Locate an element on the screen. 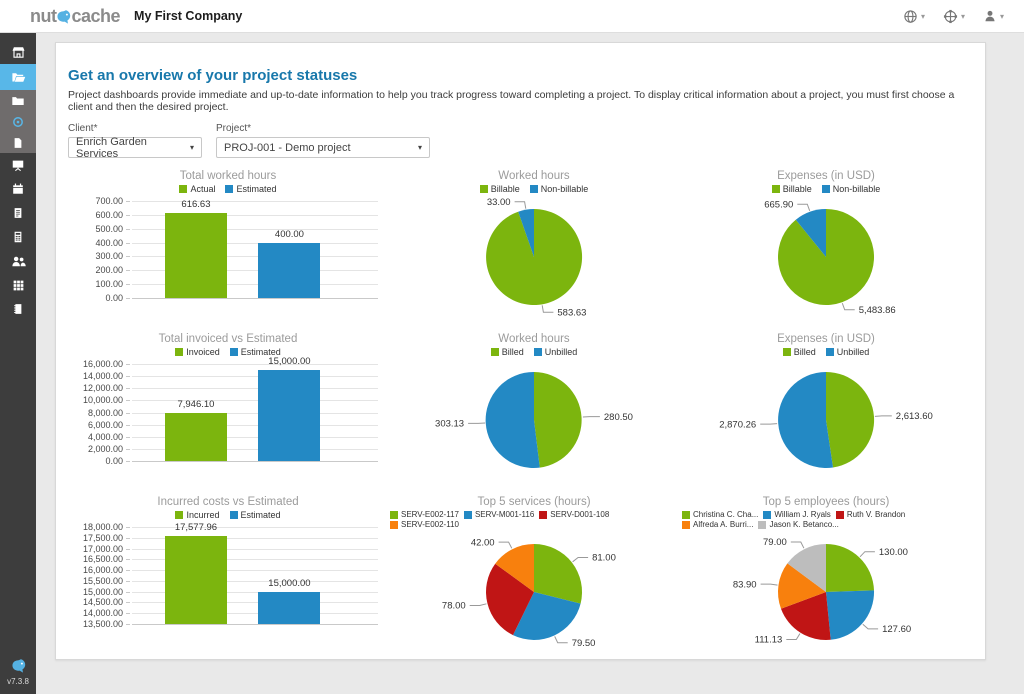 The width and height of the screenshot is (1024, 694). topbar-menu-integrations-globe: ▾ is located at coordinates (954, 16).